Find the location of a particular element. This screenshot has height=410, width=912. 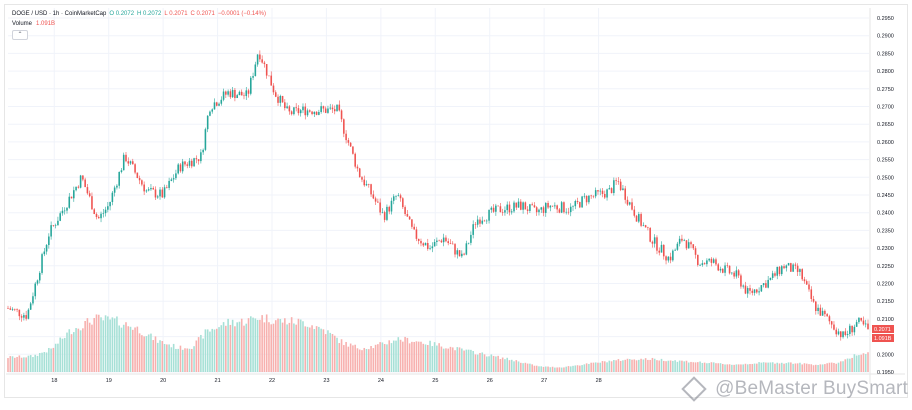

price-tick-label: 0.2500 is located at coordinates (885, 178).